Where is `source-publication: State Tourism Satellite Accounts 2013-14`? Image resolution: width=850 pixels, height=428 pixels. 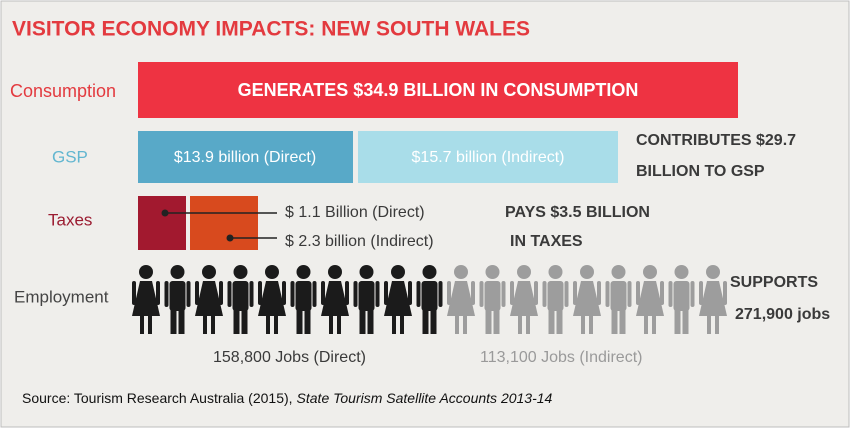 source-publication: State Tourism Satellite Accounts 2013-14 is located at coordinates (425, 398).